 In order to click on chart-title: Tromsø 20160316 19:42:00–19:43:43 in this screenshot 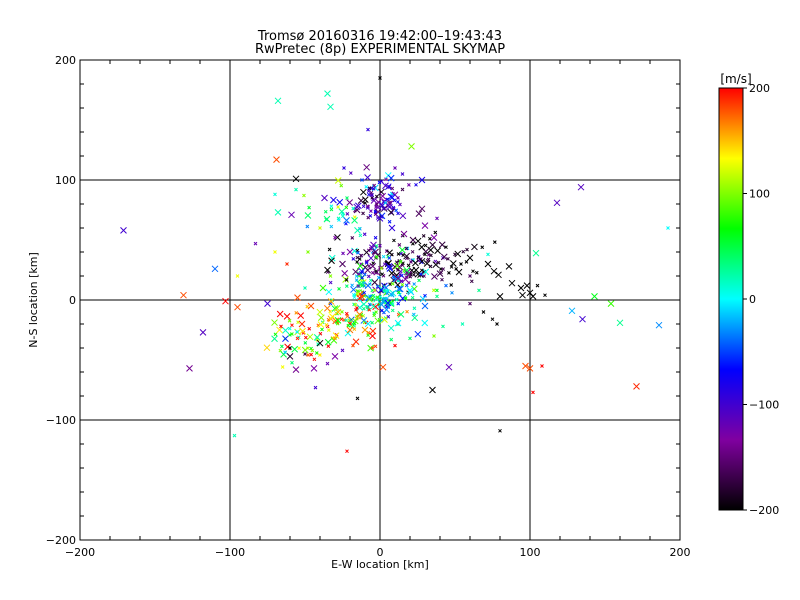, I will do `click(379, 36)`.